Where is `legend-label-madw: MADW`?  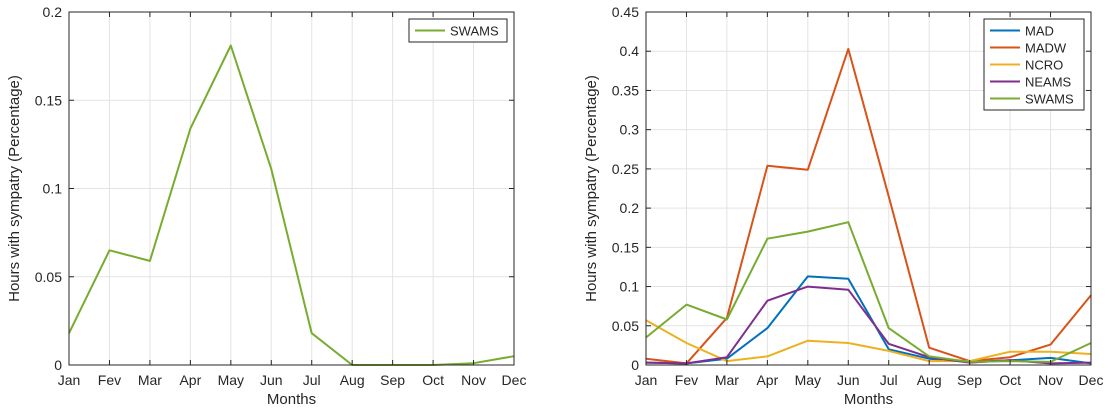 legend-label-madw: MADW is located at coordinates (1046, 48).